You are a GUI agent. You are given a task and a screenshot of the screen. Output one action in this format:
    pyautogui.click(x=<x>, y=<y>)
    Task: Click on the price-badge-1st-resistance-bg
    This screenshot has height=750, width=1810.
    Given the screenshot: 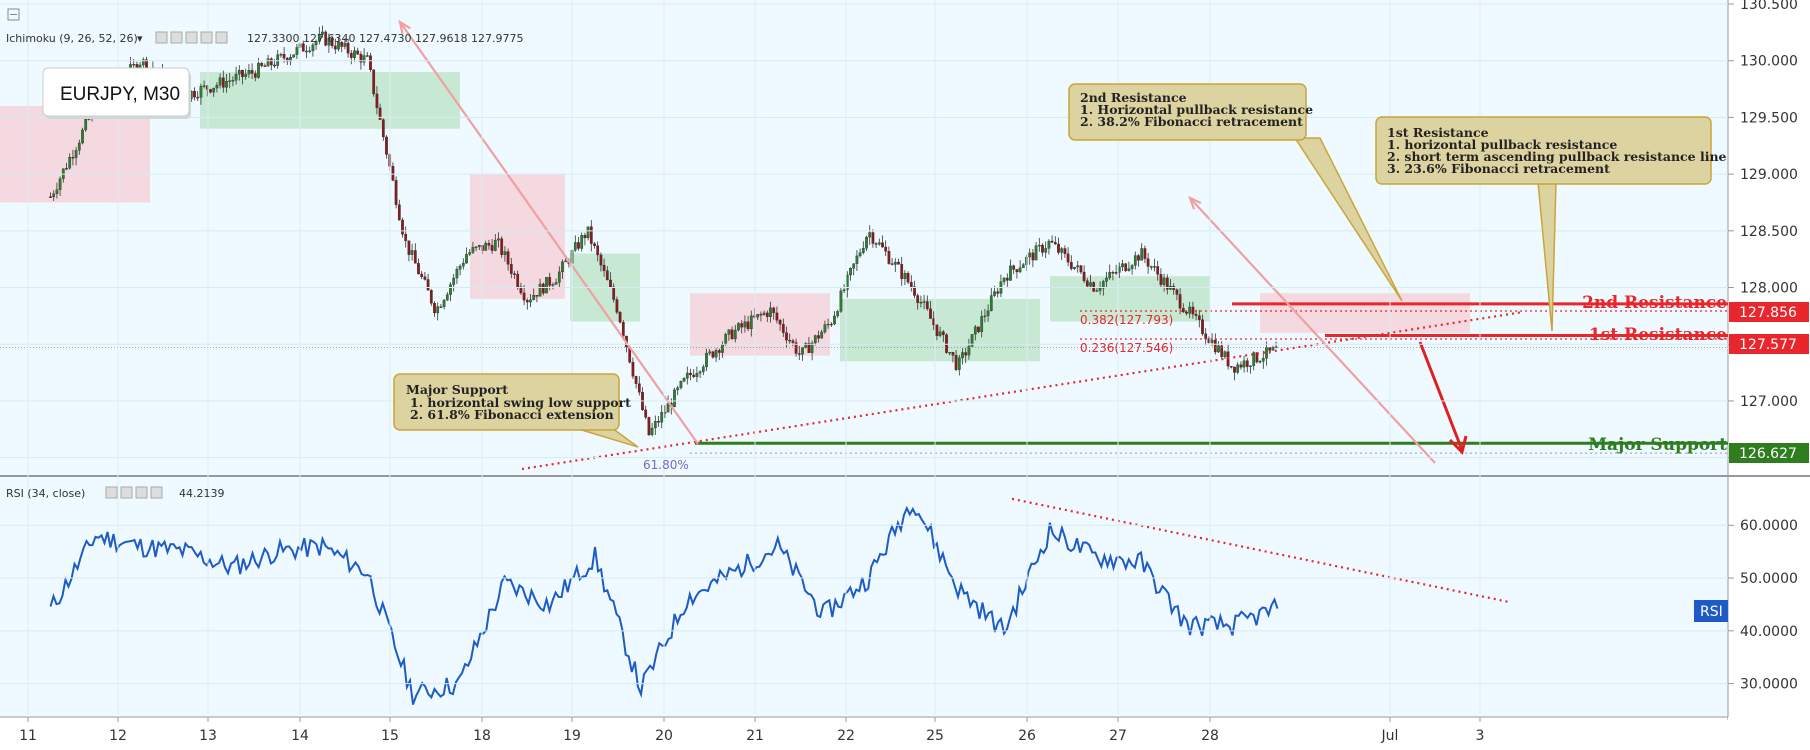 What is the action you would take?
    pyautogui.click(x=1769, y=344)
    